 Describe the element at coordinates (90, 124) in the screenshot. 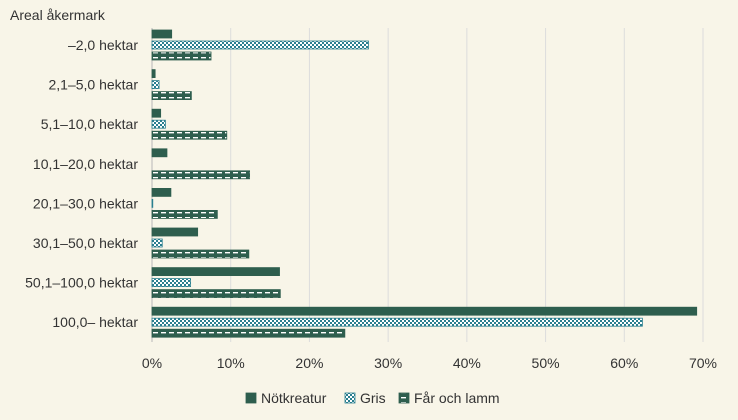

I see `y-tick-label: 5,1–10,0 hektar` at that location.